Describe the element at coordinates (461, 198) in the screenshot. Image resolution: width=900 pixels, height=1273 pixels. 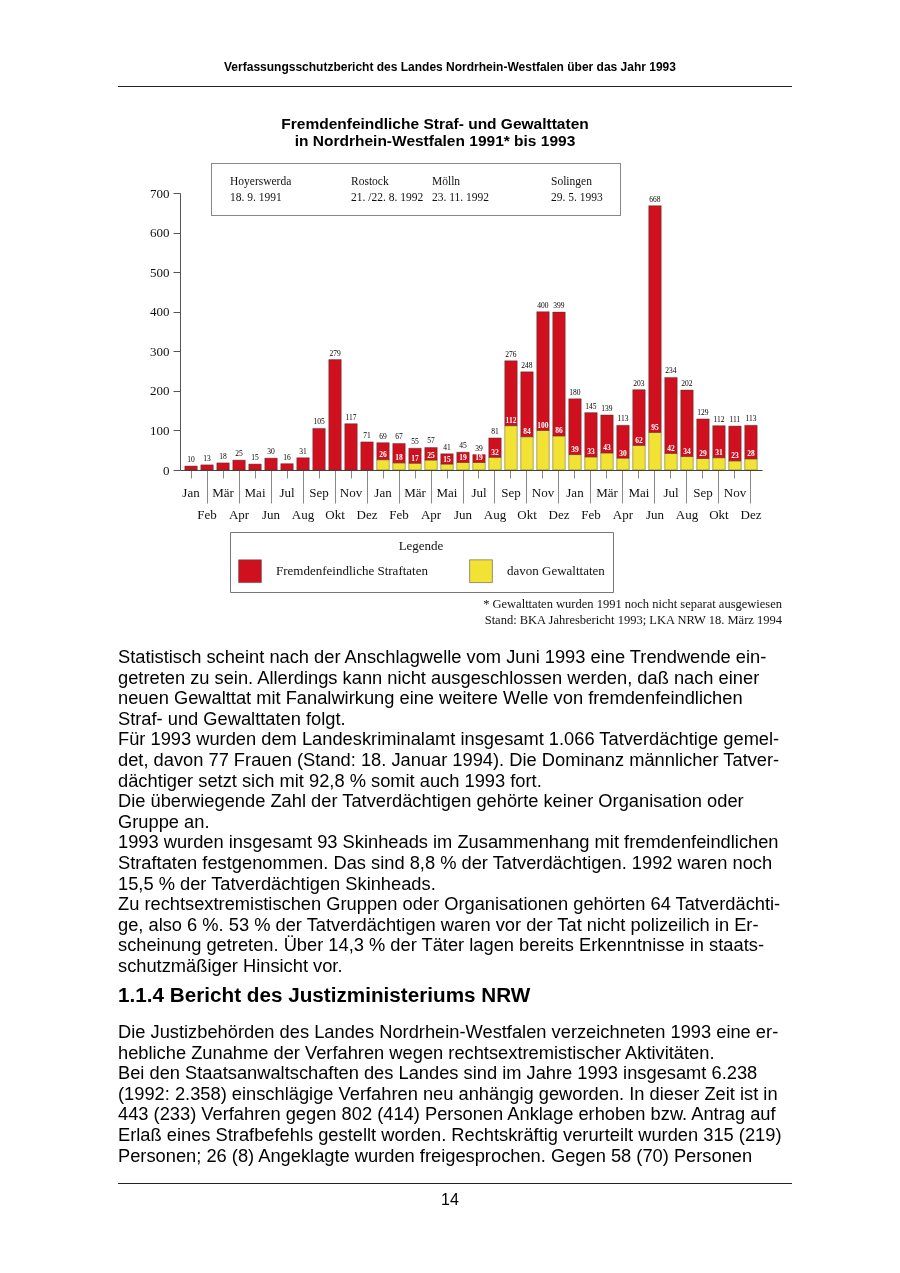
I see `annotation: 23. 11. 1992` at that location.